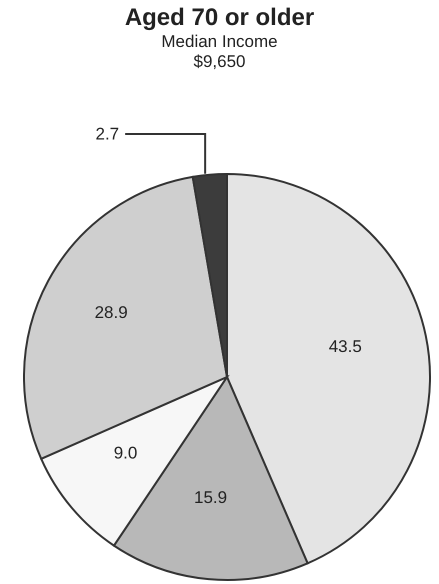 Image resolution: width=439 pixels, height=584 pixels. What do you see at coordinates (126, 452) in the screenshot?
I see `data-label: 9.0` at bounding box center [126, 452].